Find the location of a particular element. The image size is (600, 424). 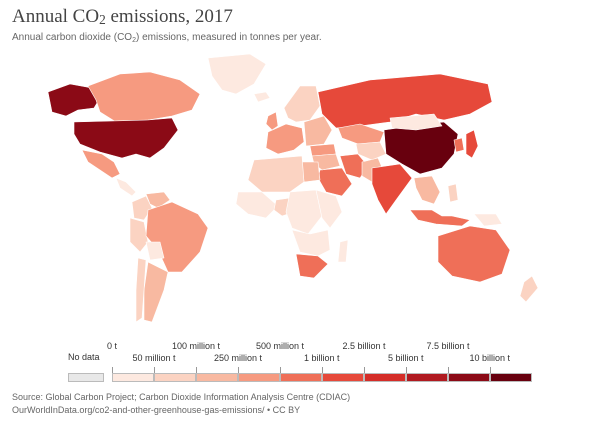

region-indonesia is located at coordinates (440, 218).